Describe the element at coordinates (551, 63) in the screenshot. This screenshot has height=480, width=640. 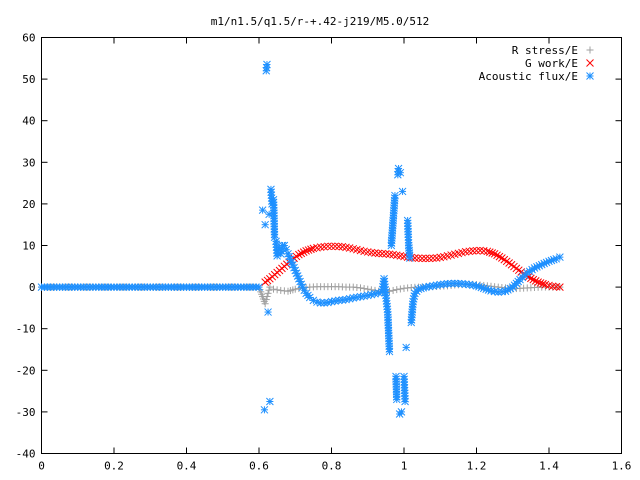
I see `legend-label: G work/E` at that location.